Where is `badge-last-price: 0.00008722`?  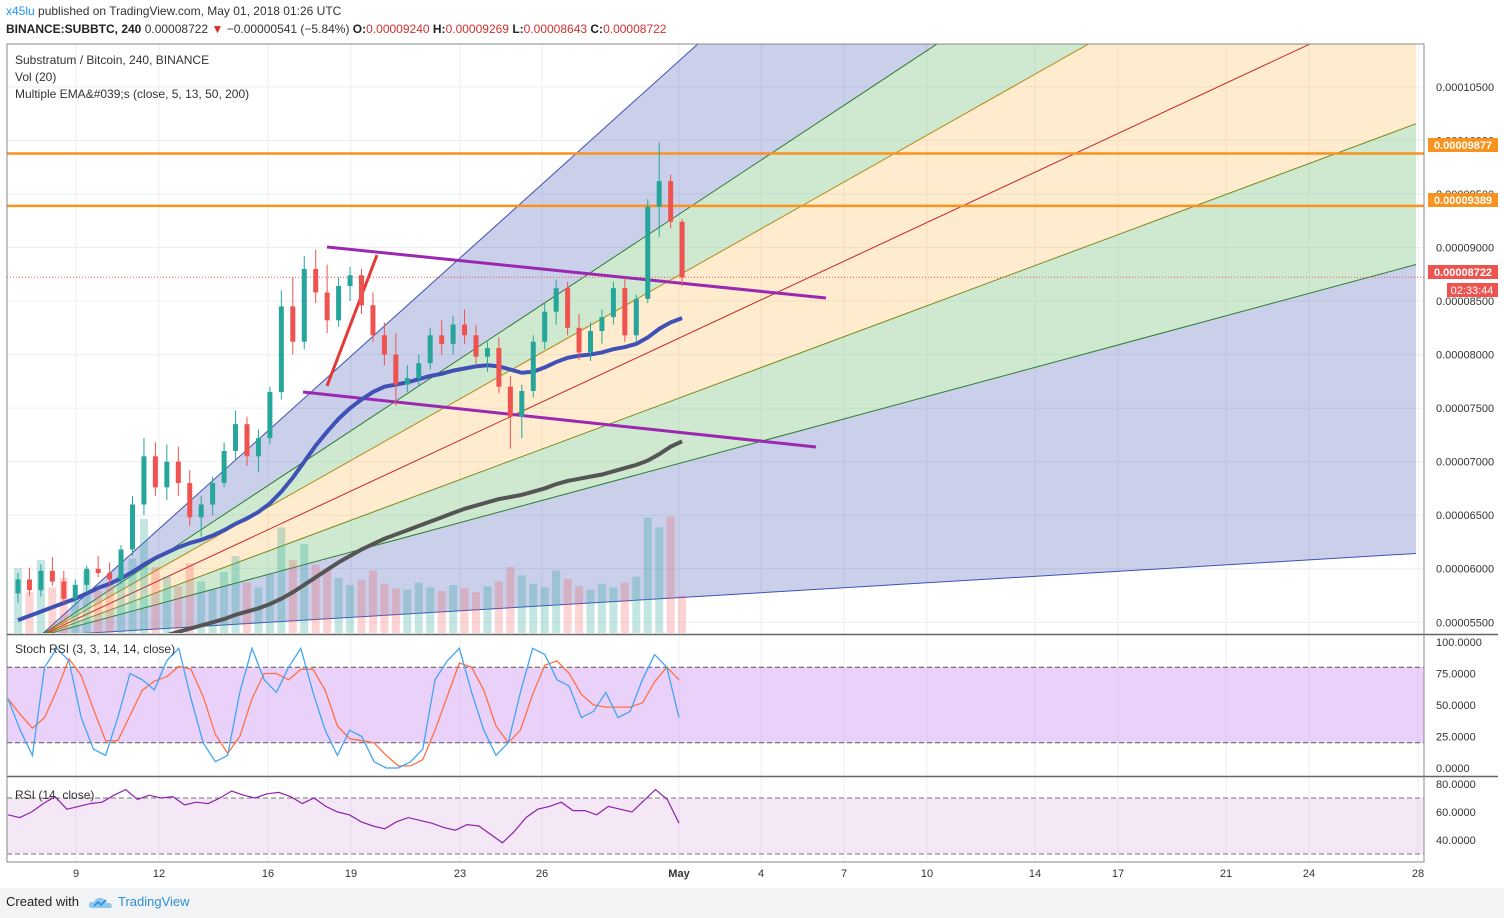
badge-last-price: 0.00008722 is located at coordinates (1463, 272).